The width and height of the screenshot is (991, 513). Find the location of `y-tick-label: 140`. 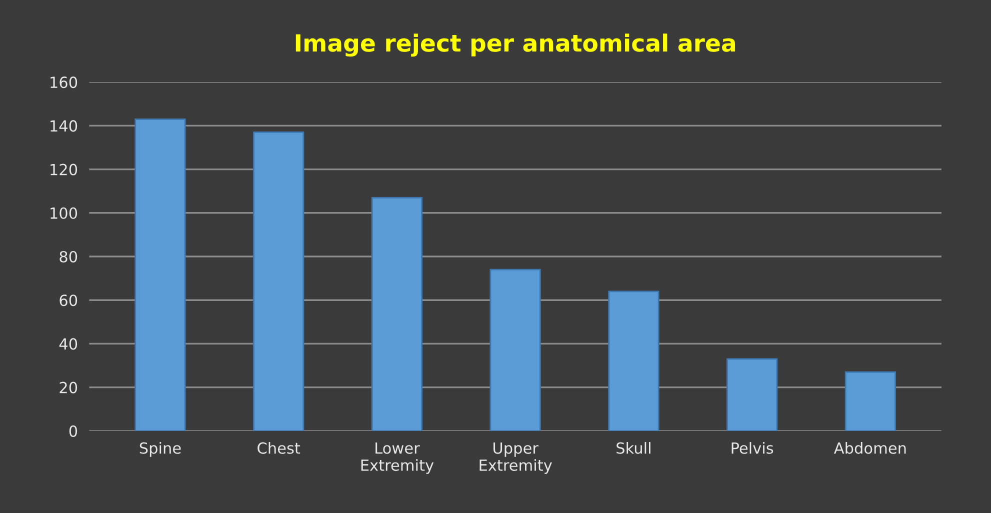

y-tick-label: 140 is located at coordinates (64, 126).